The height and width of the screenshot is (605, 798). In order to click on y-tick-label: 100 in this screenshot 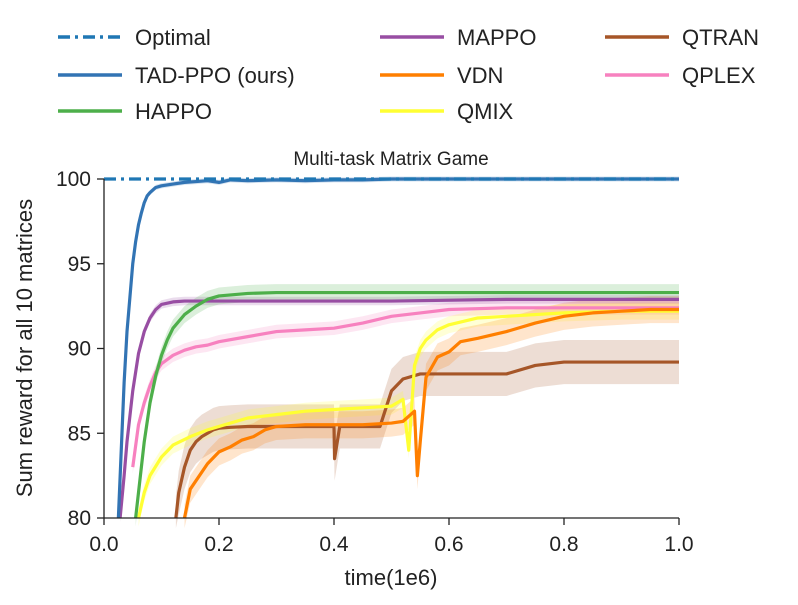, I will do `click(73, 179)`.